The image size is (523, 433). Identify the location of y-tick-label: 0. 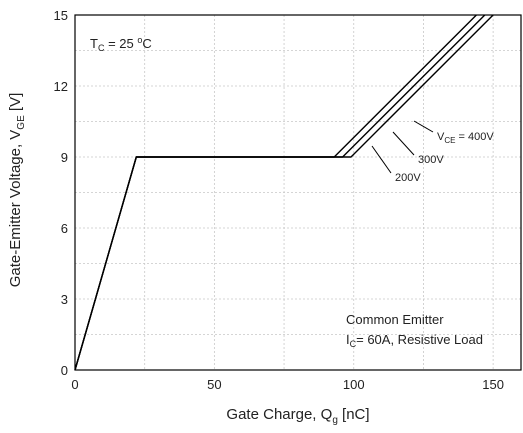
(64, 370).